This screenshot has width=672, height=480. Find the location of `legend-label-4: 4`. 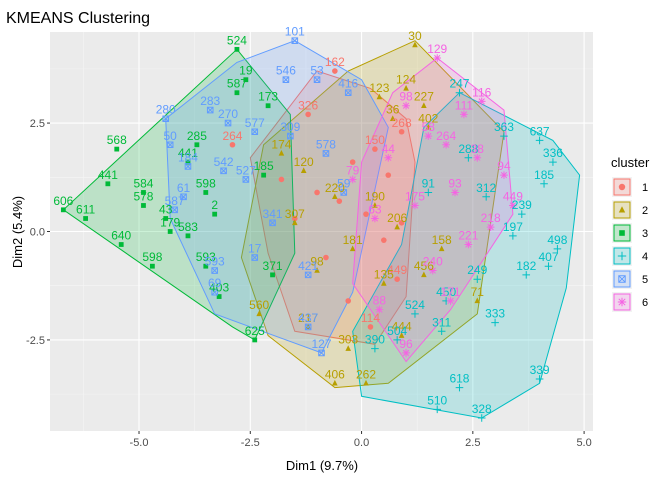

legend-label-4: 4 is located at coordinates (645, 257).